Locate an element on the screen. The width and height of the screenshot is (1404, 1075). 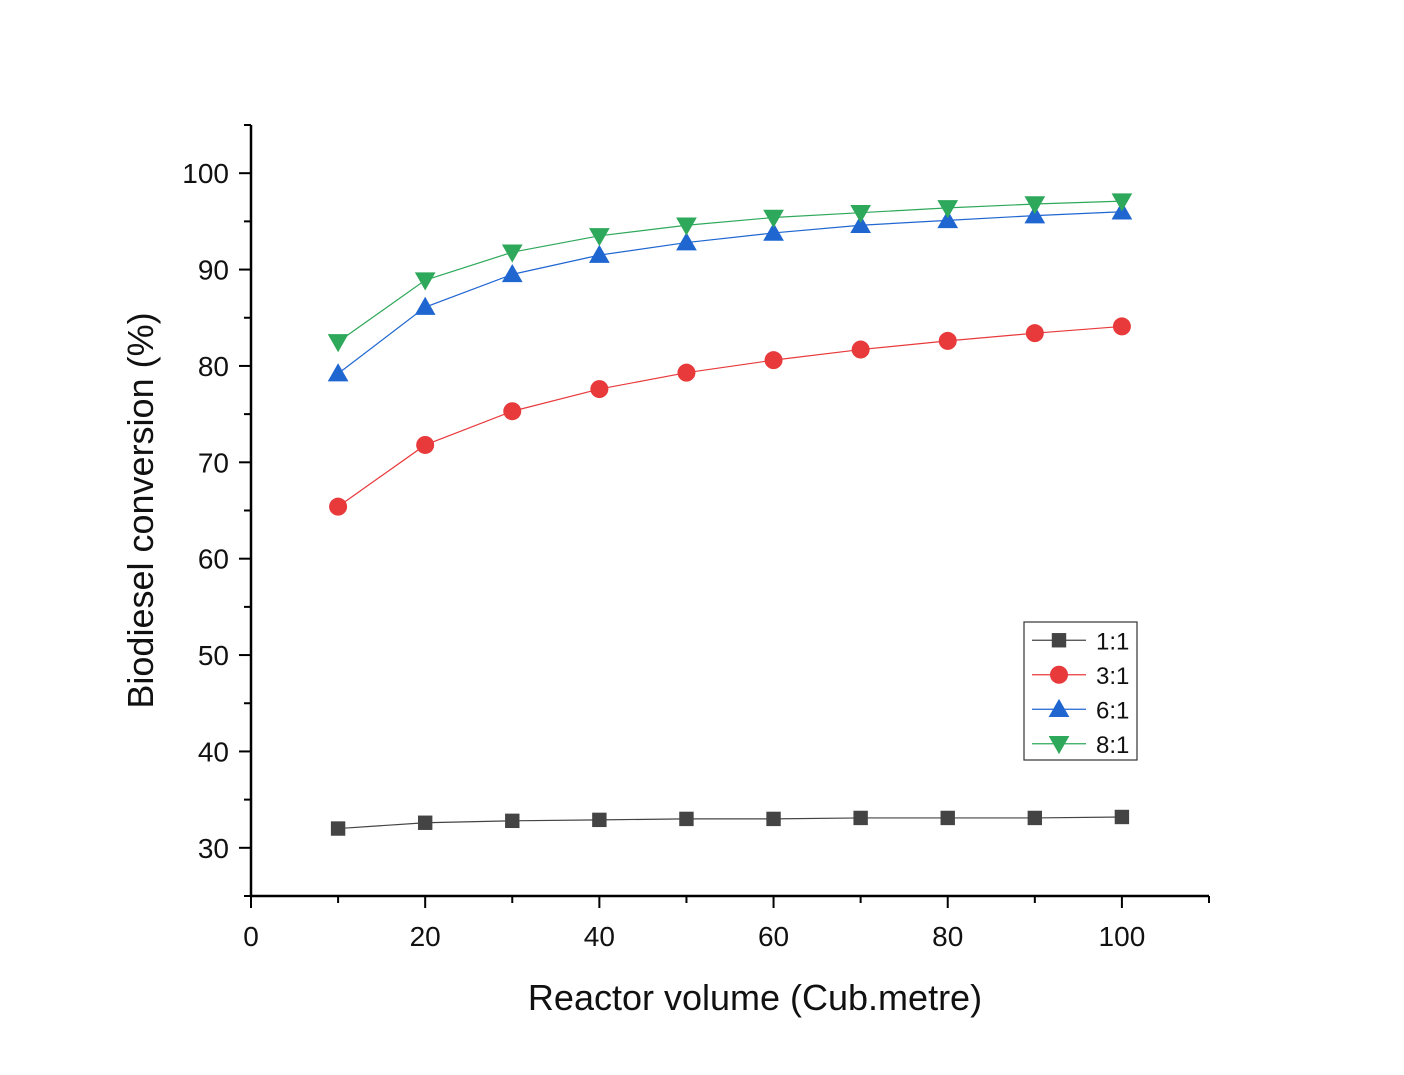
x-tick-label: 100 is located at coordinates (1122, 936).